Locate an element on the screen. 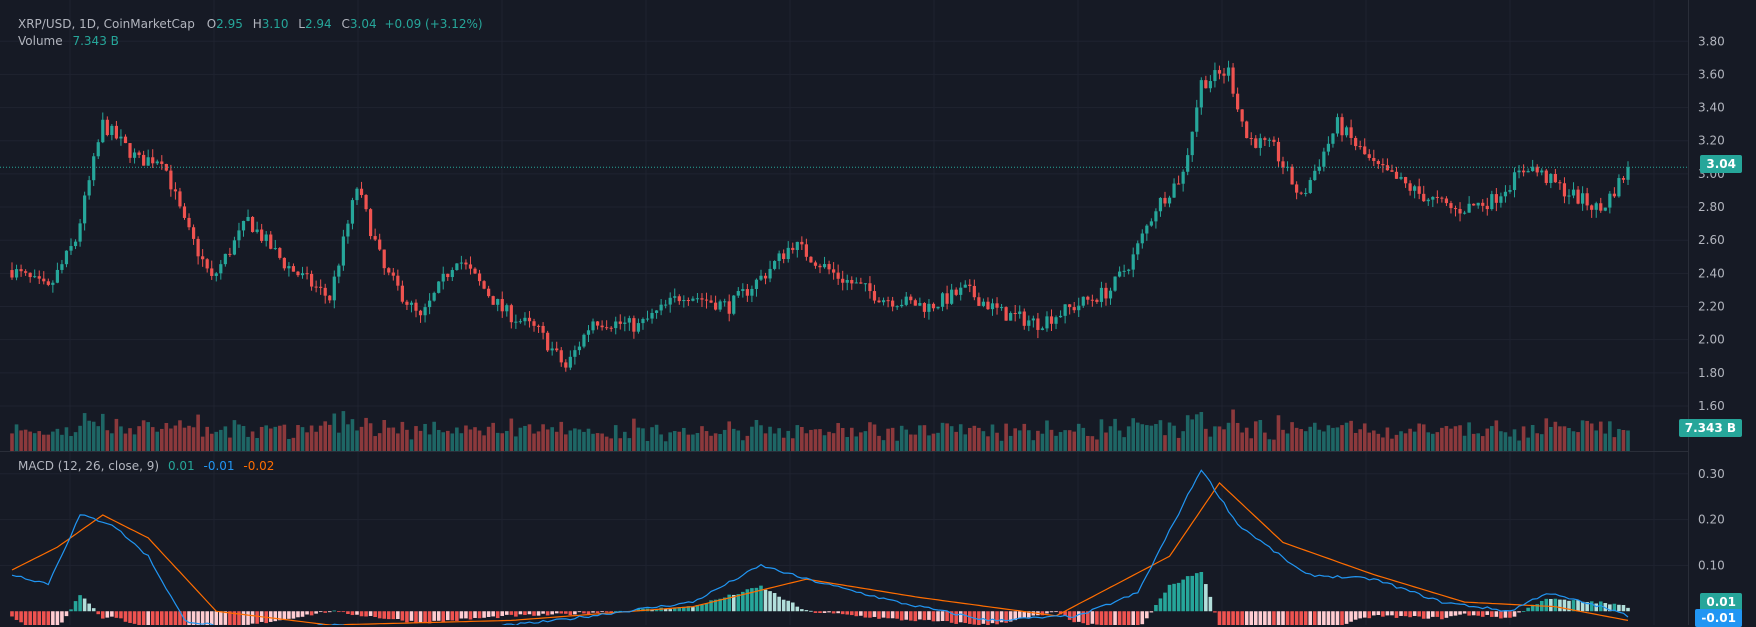  symbol-title: XRP/USD, 1D, CoinMarketCap is located at coordinates (106, 24).